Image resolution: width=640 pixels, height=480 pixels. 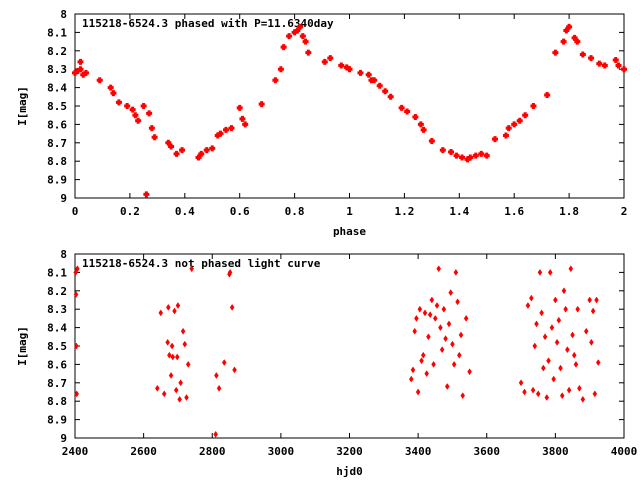 I want to click on x-tick-label: 1, so click(x=349, y=211).